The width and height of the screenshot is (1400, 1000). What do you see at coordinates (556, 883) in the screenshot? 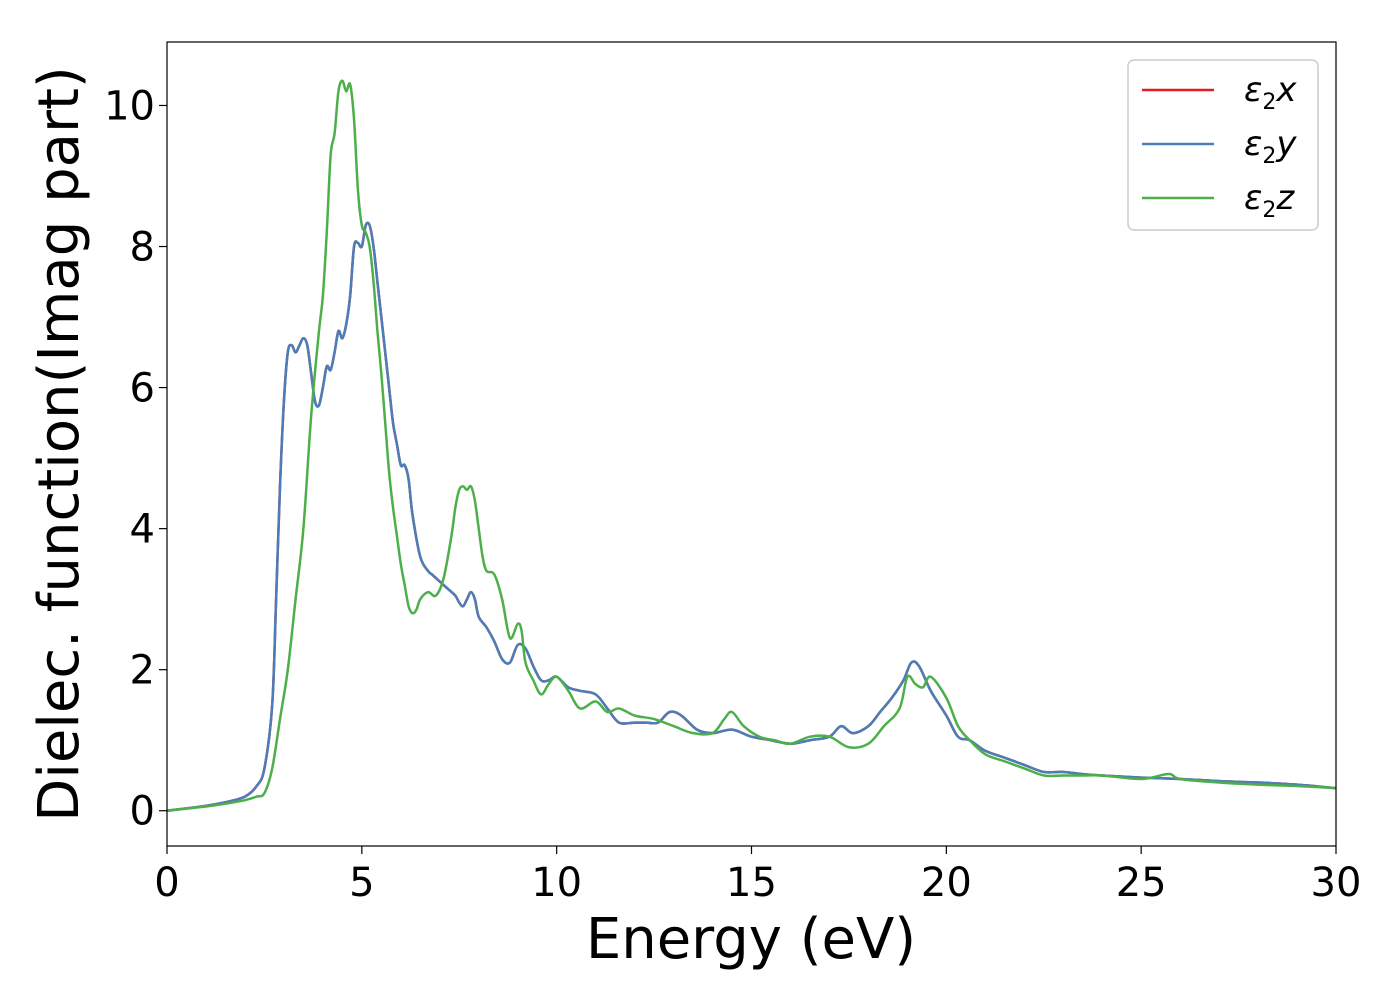
I see `x-tick-label: 10` at bounding box center [556, 883].